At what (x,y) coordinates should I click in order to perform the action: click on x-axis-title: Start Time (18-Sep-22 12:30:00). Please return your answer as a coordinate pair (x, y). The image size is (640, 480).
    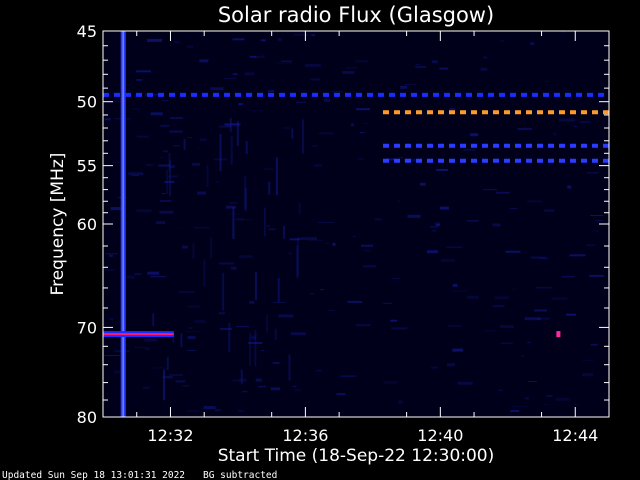
    Looking at the image, I should click on (356, 456).